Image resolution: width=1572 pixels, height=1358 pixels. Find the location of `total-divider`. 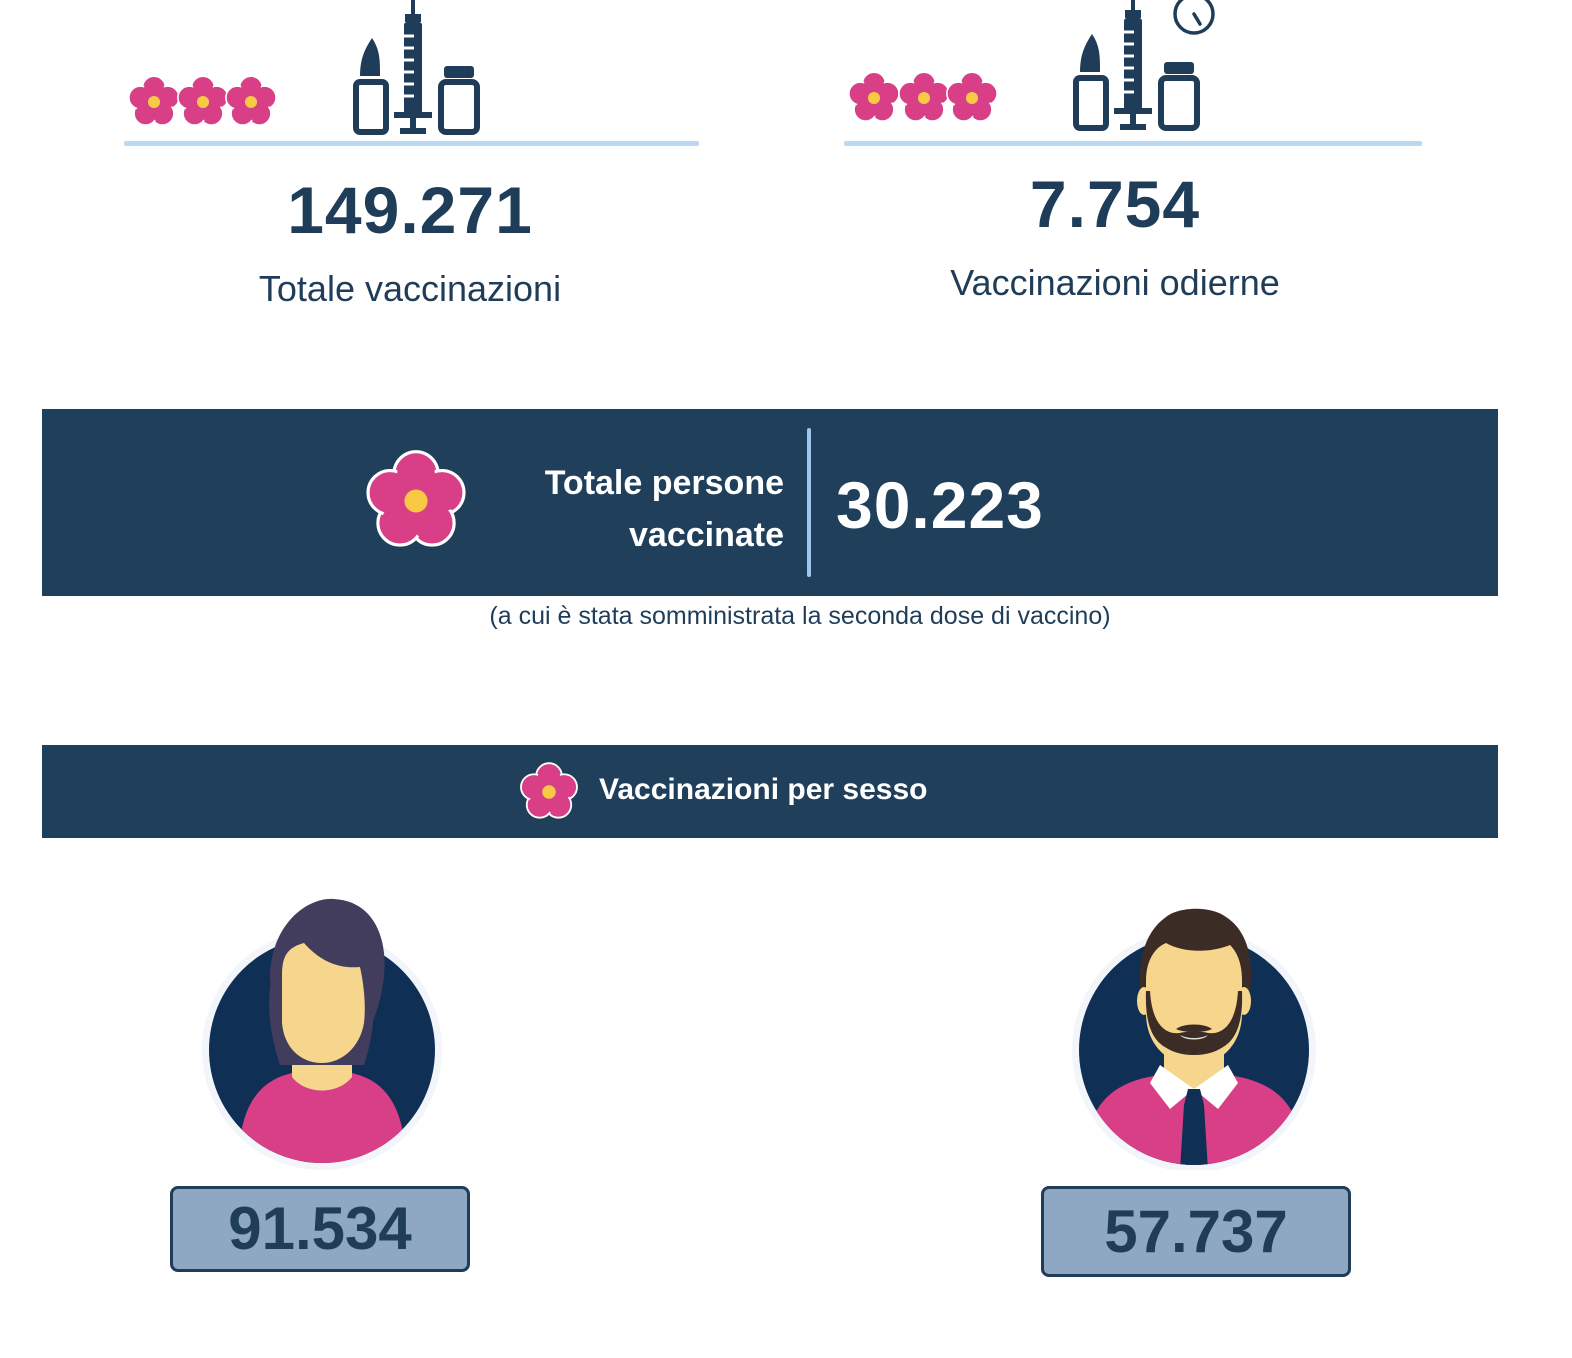

total-divider is located at coordinates (411, 143).